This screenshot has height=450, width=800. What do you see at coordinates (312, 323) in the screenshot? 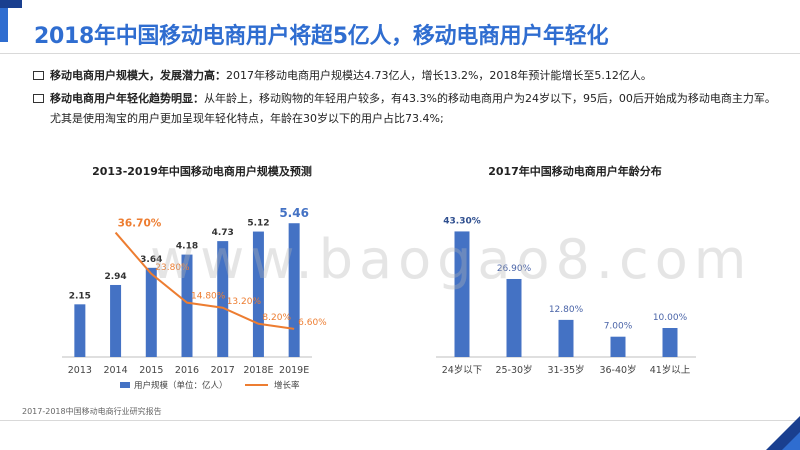
I see `growth-rate-label: 6.60%` at bounding box center [312, 323].